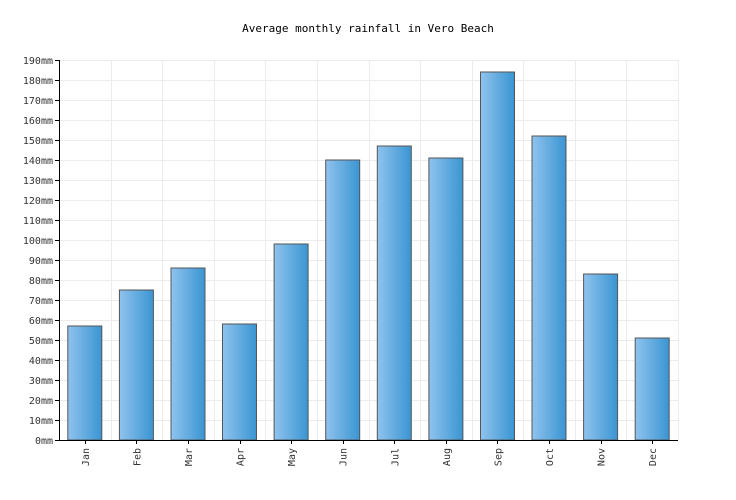 The height and width of the screenshot is (500, 736). Describe the element at coordinates (497, 256) in the screenshot. I see `bar-sep` at that location.